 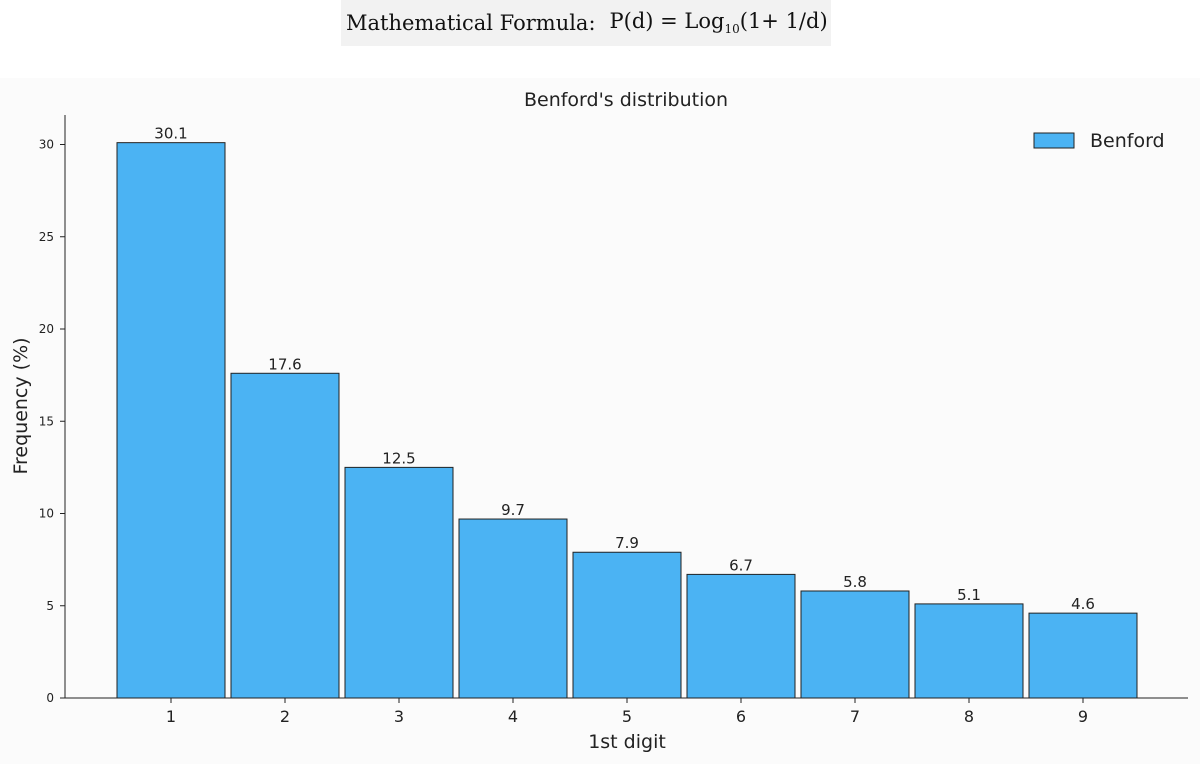 I want to click on bar-value-label: 4.6, so click(x=1083, y=604).